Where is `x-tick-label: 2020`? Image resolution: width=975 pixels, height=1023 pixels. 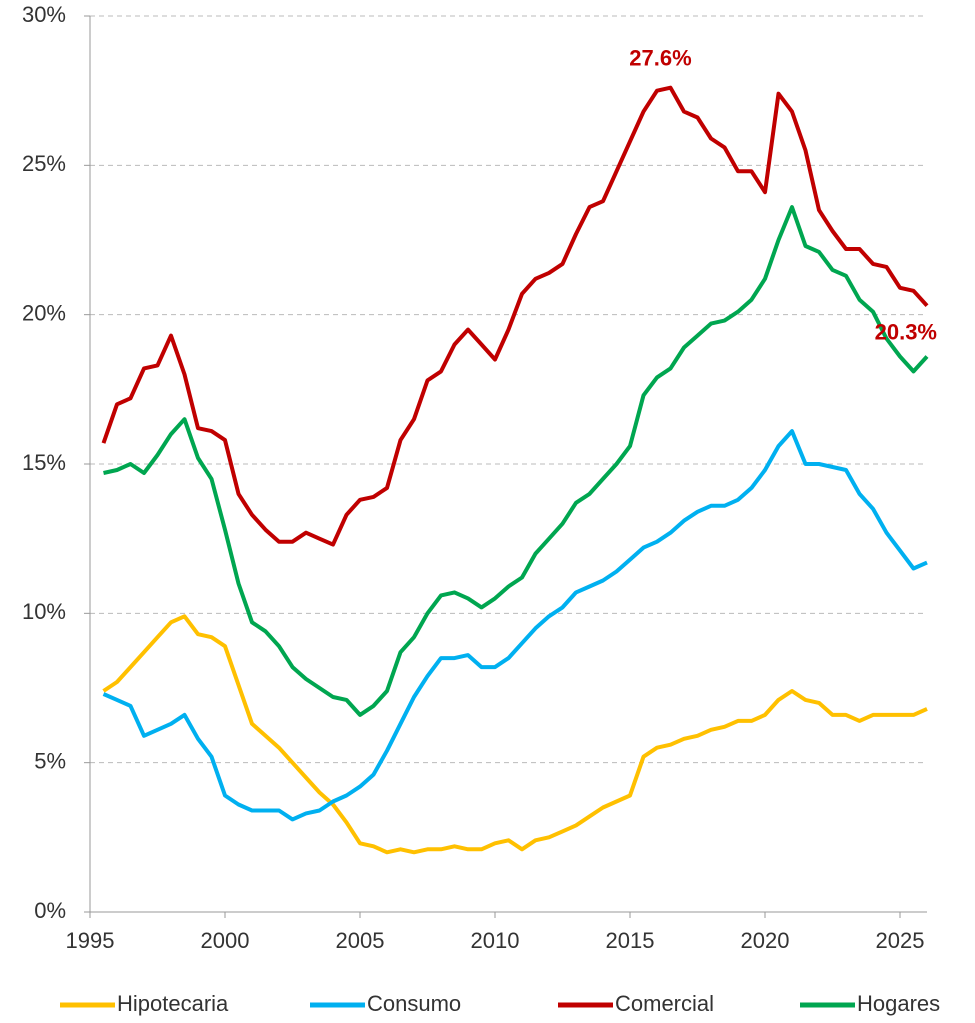
x-tick-label: 2020 is located at coordinates (765, 940).